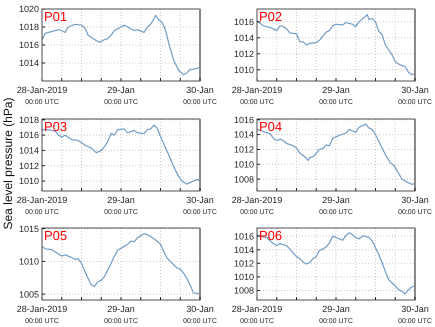  I want to click on y-tick-label: 1005, so click(28, 294).